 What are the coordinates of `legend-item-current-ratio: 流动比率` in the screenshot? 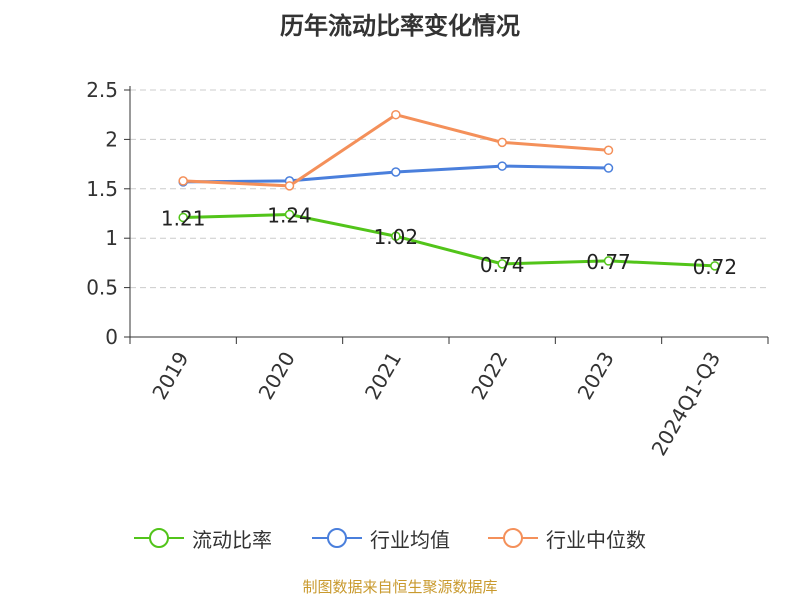 It's located at (203, 538).